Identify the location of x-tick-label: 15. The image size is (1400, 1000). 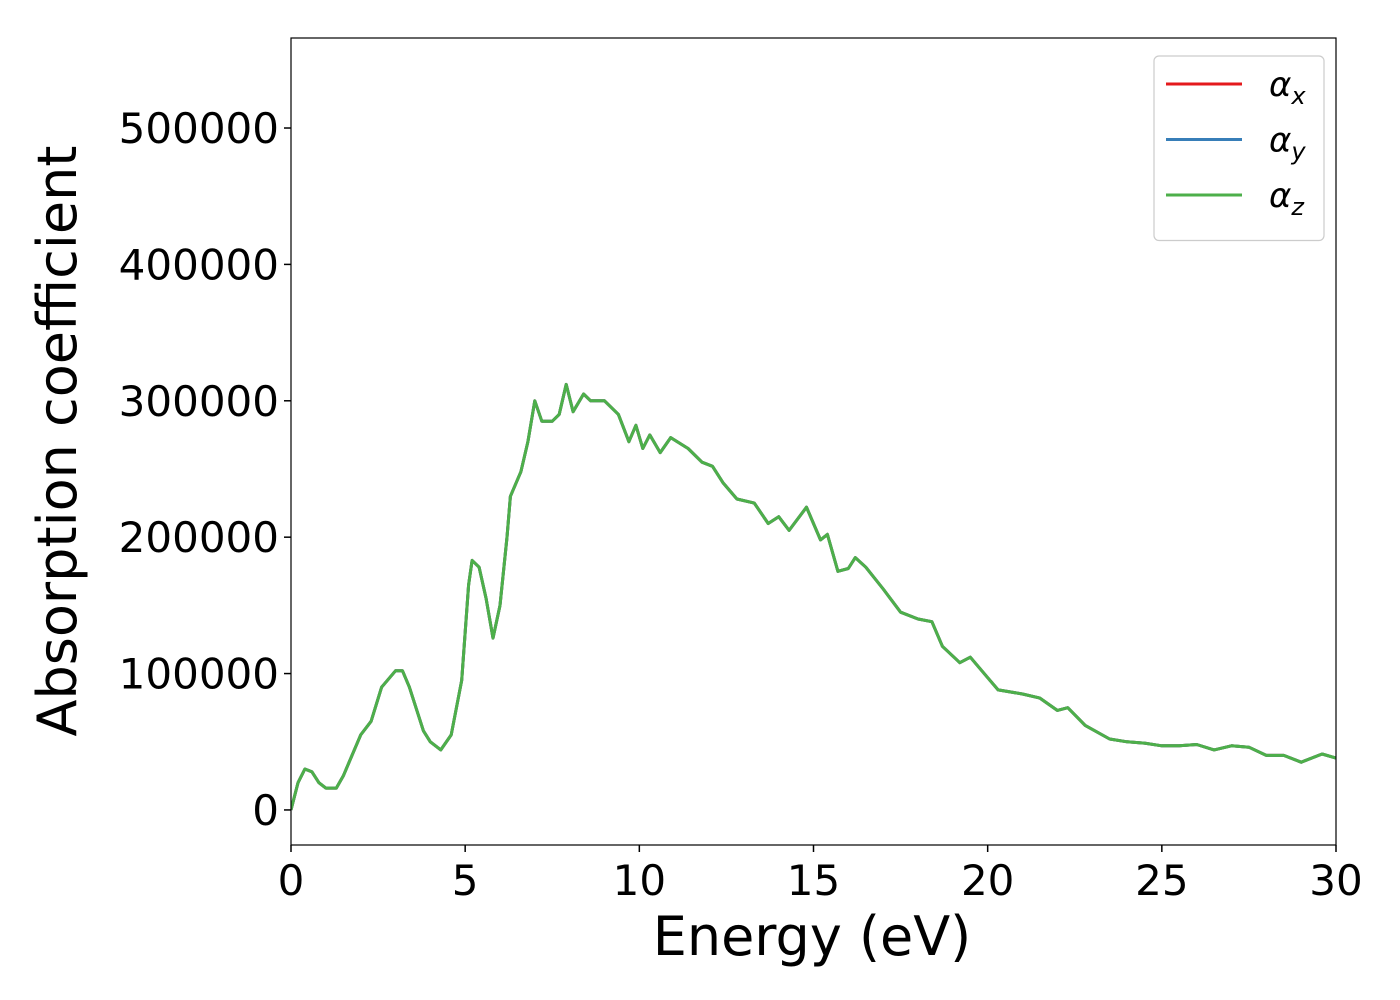
(813, 880).